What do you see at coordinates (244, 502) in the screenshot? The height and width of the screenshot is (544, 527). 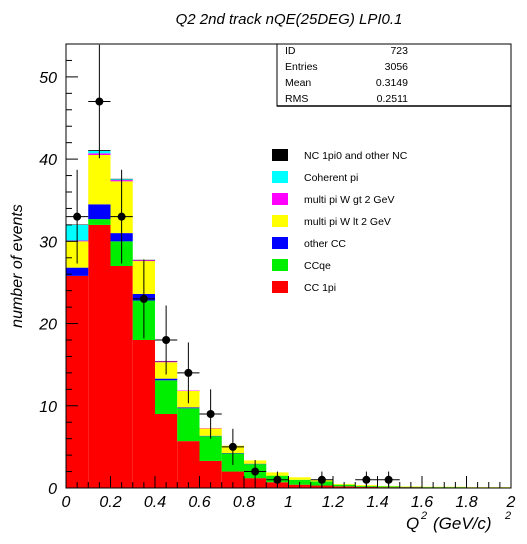 I see `x-tick-label: 0.8` at bounding box center [244, 502].